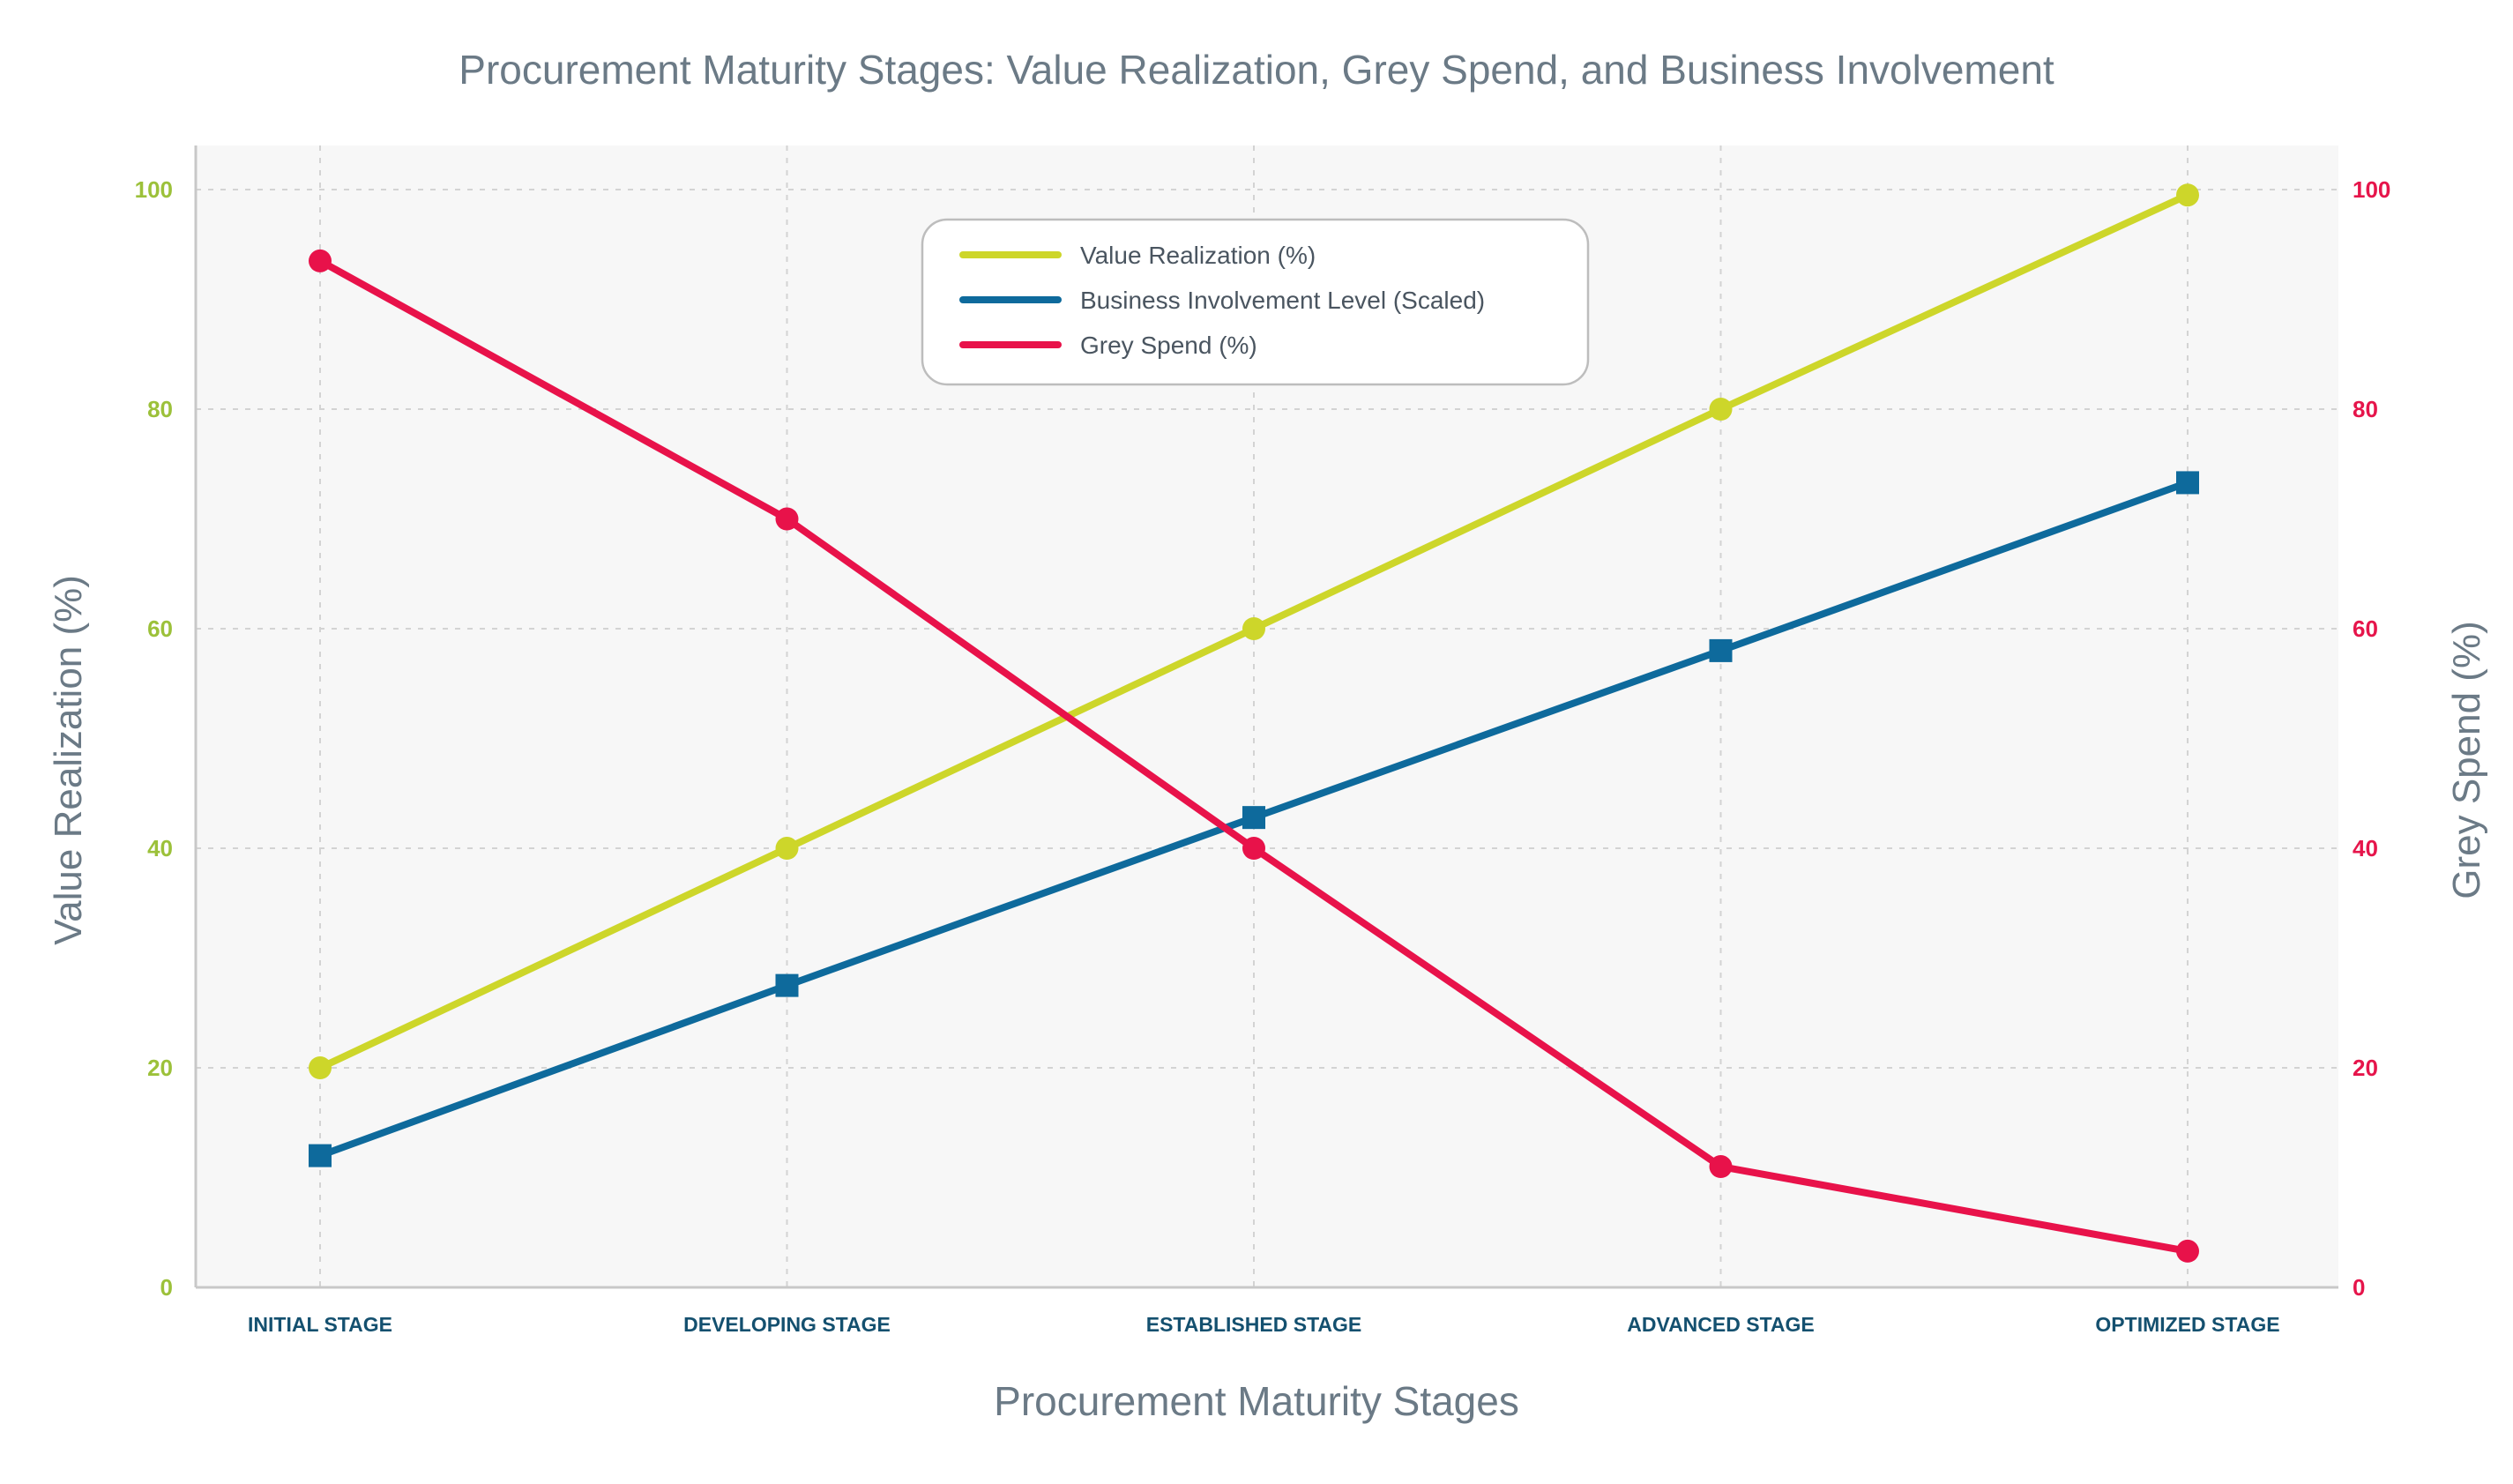 This screenshot has height=1484, width=2513. I want to click on y-left-tick-label: 60, so click(160, 629).